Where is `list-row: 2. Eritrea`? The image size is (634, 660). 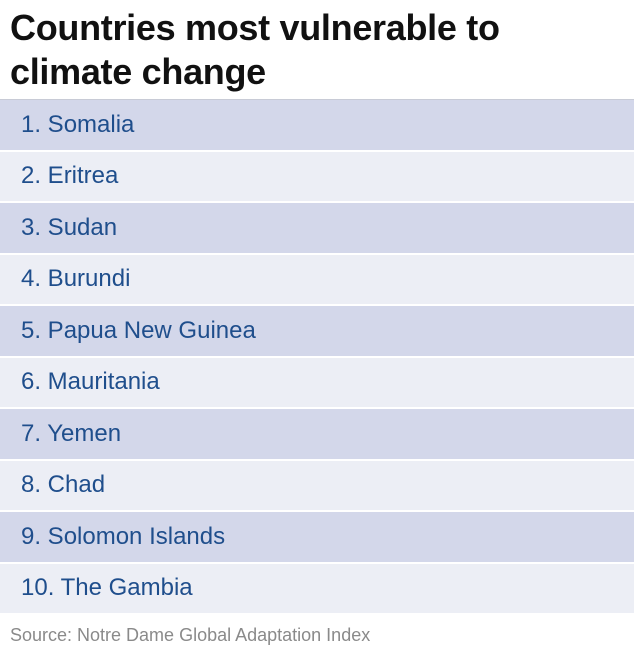
list-row: 2. Eritrea is located at coordinates (317, 176).